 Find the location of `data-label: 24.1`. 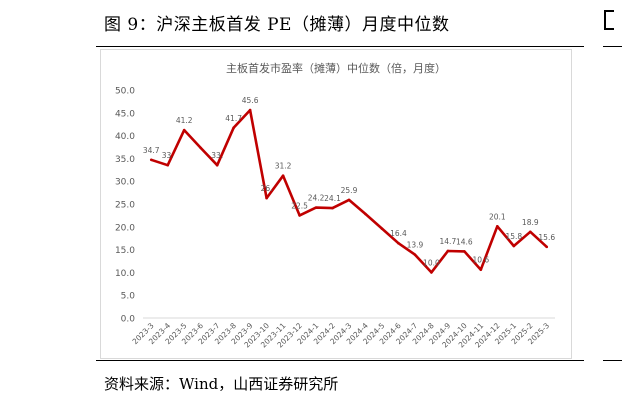

data-label: 24.1 is located at coordinates (332, 198).